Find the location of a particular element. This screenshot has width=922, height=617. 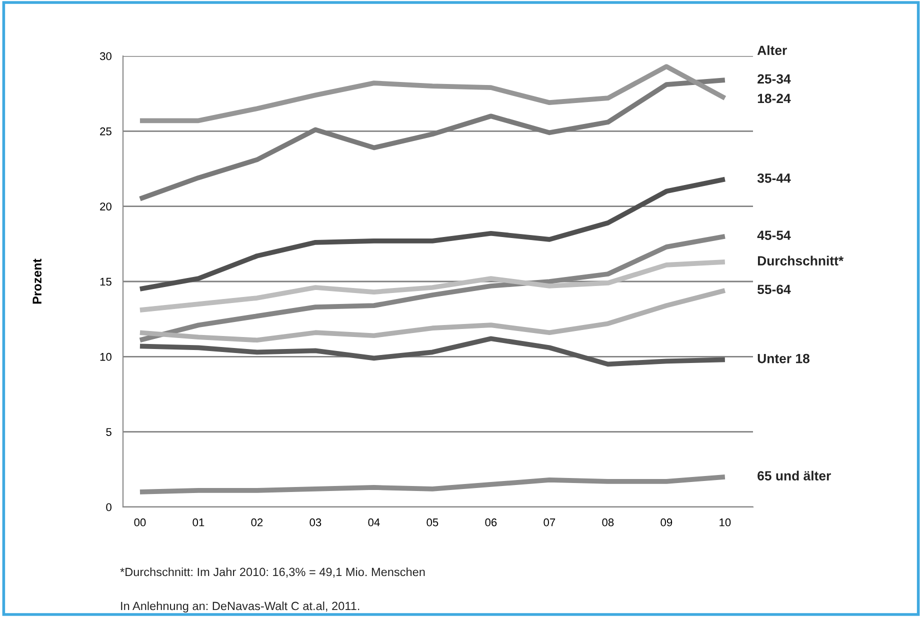

legend-title: Alter is located at coordinates (772, 50).